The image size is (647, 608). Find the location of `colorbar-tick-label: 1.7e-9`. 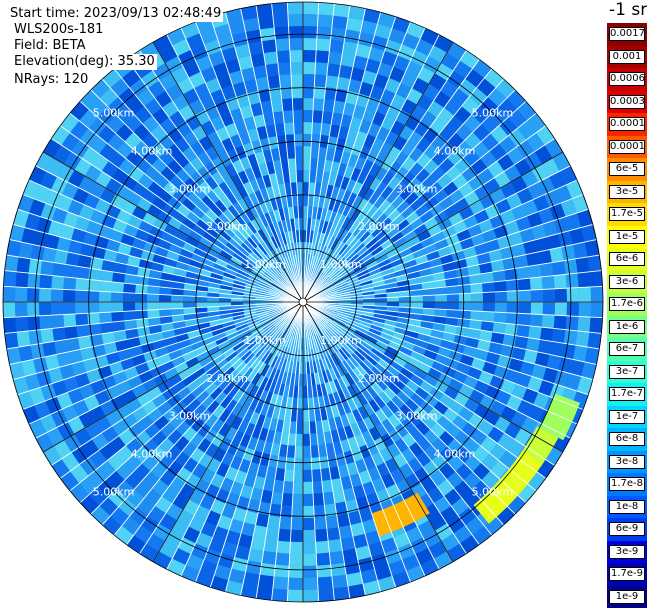

colorbar-tick-label: 1.7e-9 is located at coordinates (627, 574).